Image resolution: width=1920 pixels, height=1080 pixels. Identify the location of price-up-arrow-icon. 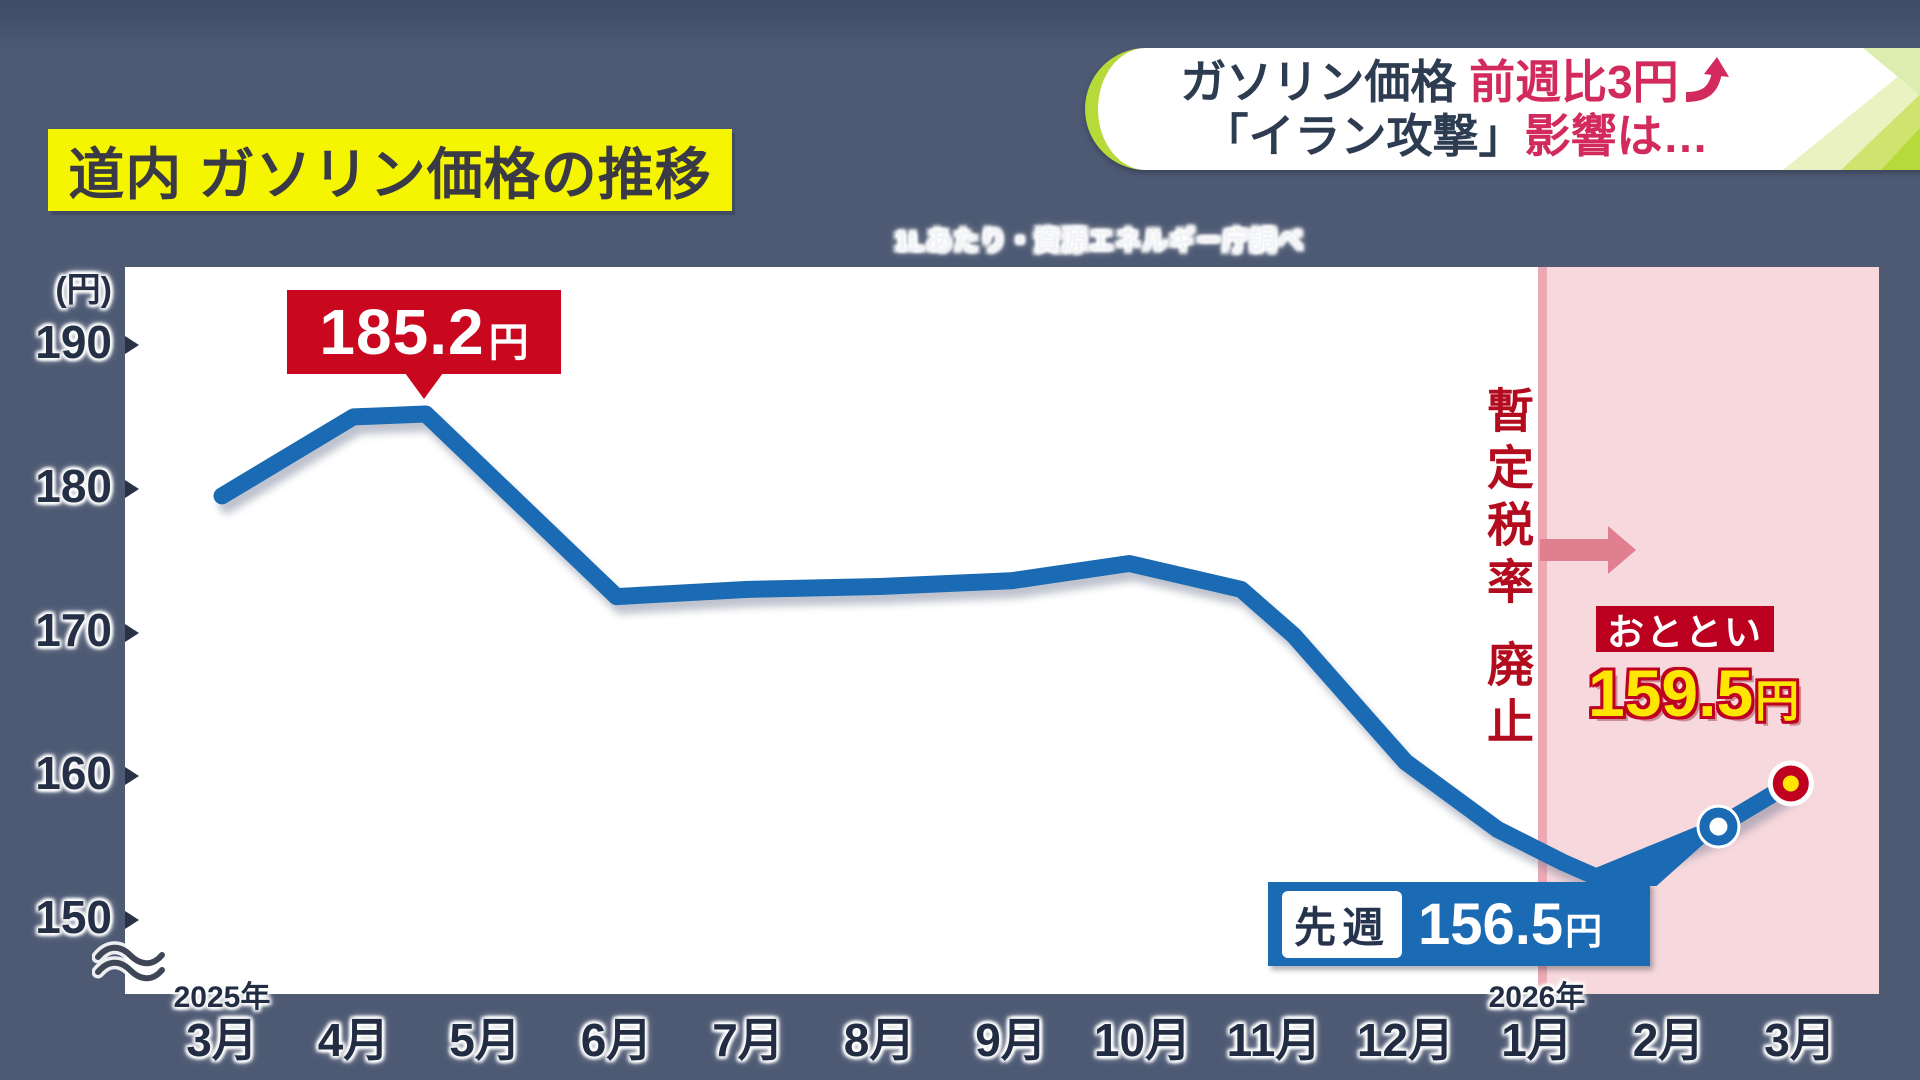
(1707, 79).